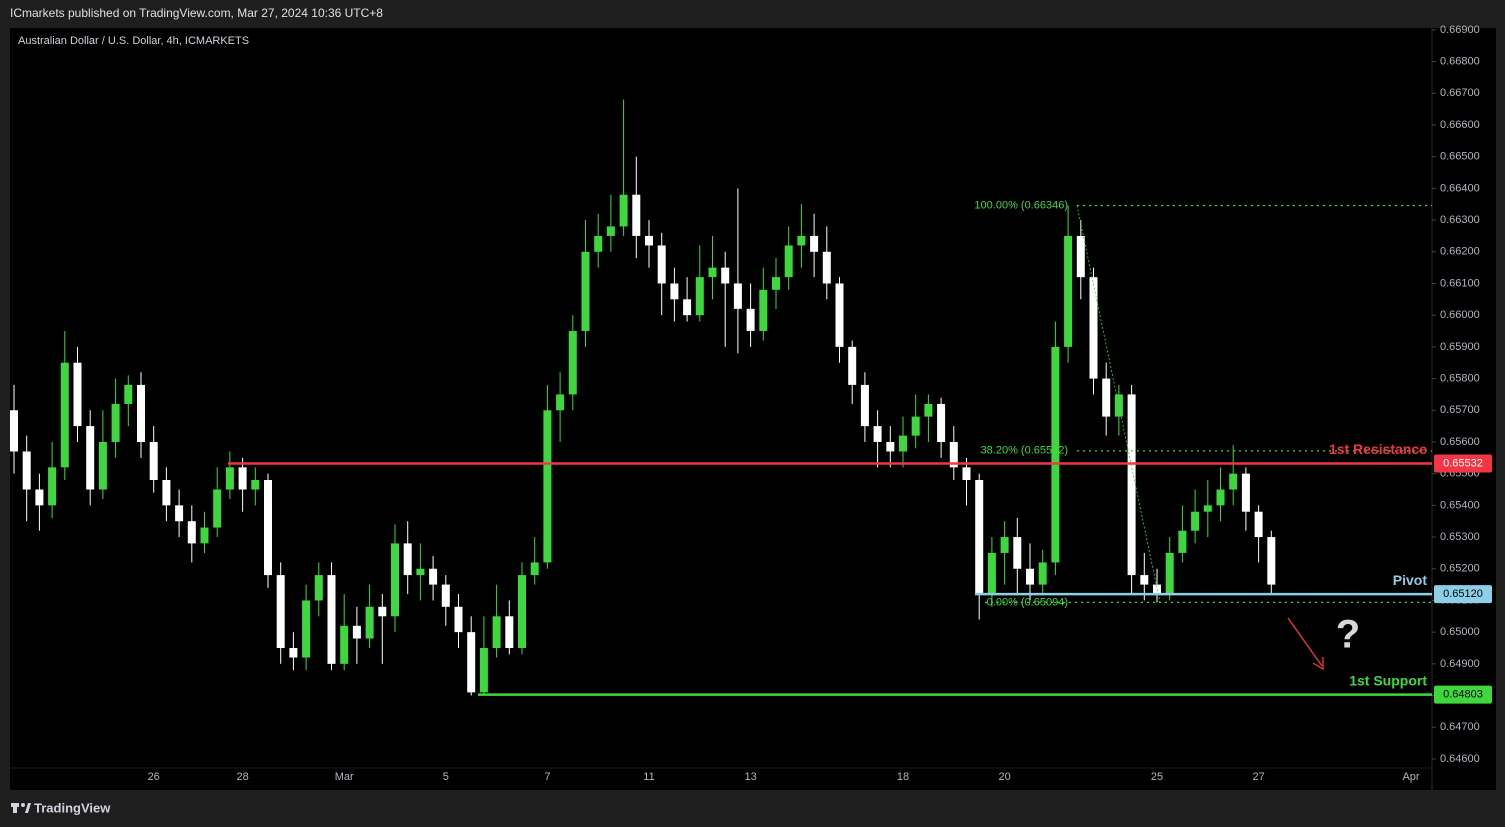 This screenshot has width=1505, height=827. What do you see at coordinates (1460, 347) in the screenshot?
I see `y-tick-label: 0.65900` at bounding box center [1460, 347].